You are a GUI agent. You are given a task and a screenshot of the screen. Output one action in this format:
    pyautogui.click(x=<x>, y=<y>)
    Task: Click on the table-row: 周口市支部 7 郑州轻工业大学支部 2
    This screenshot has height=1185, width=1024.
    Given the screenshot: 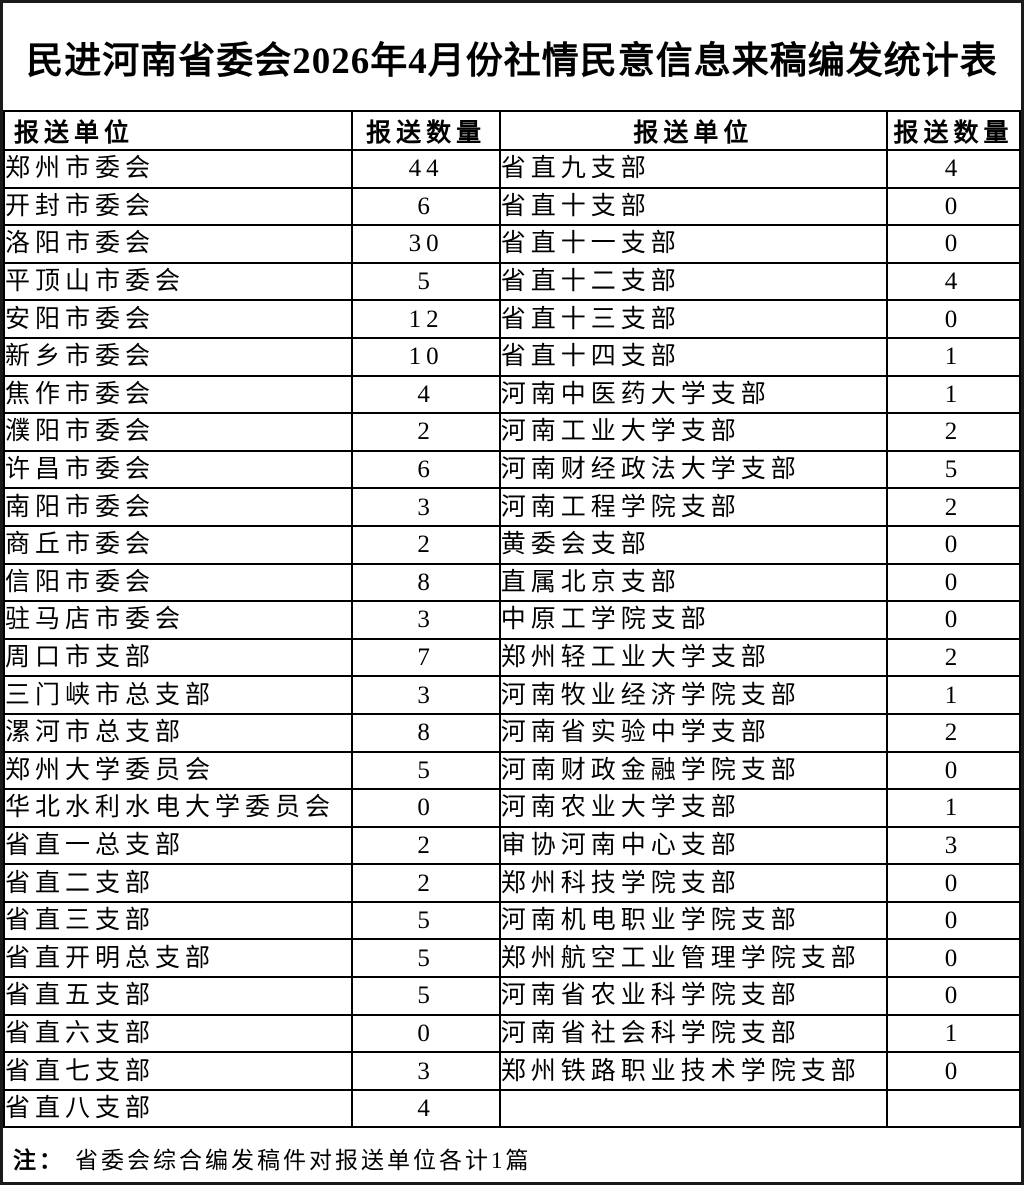 What is the action you would take?
    pyautogui.click(x=512, y=657)
    